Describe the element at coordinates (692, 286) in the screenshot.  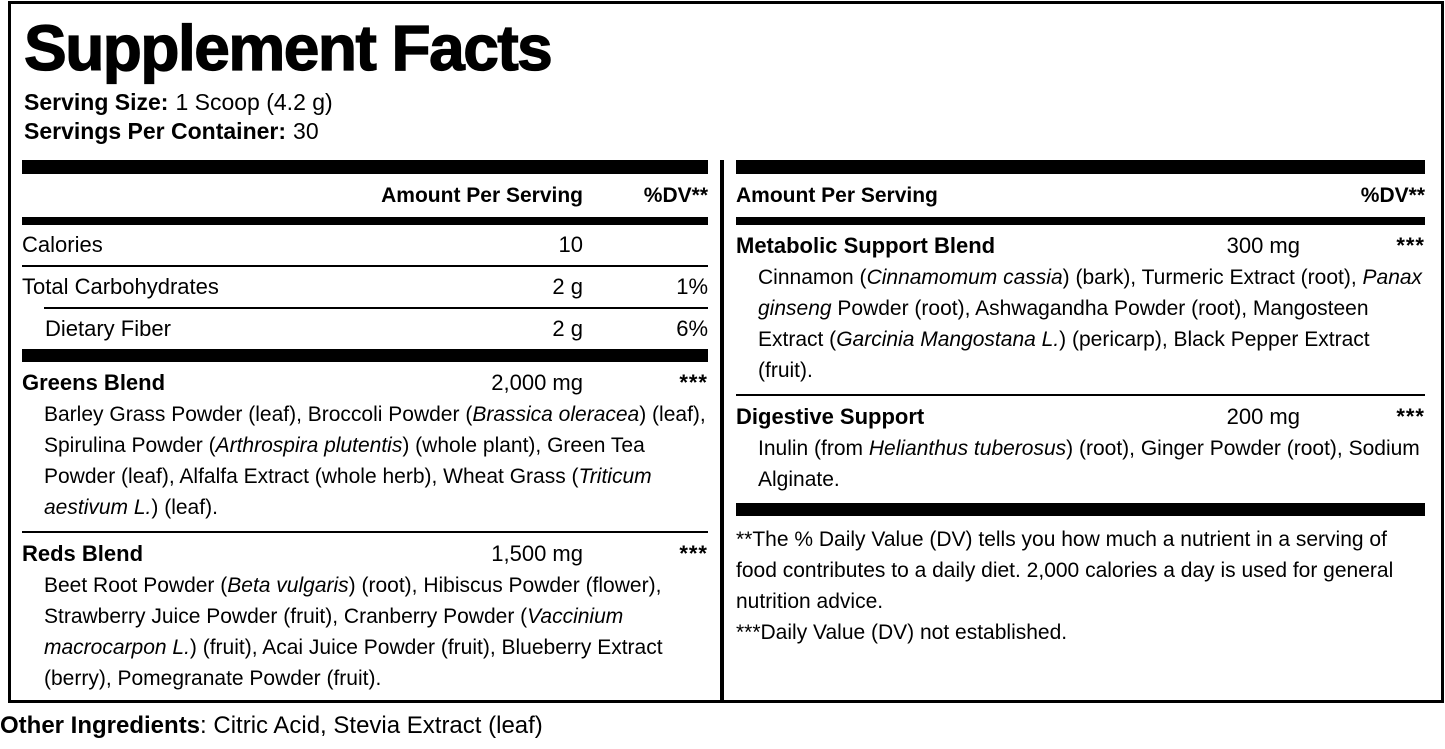
I see `nutrient-dv: 1%` at that location.